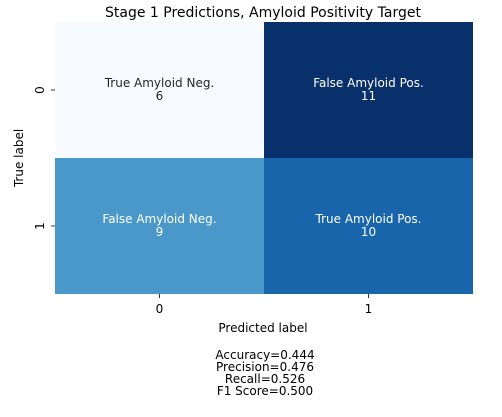  Describe the element at coordinates (265, 379) in the screenshot. I see `recall-text: Recall=0.526` at that location.